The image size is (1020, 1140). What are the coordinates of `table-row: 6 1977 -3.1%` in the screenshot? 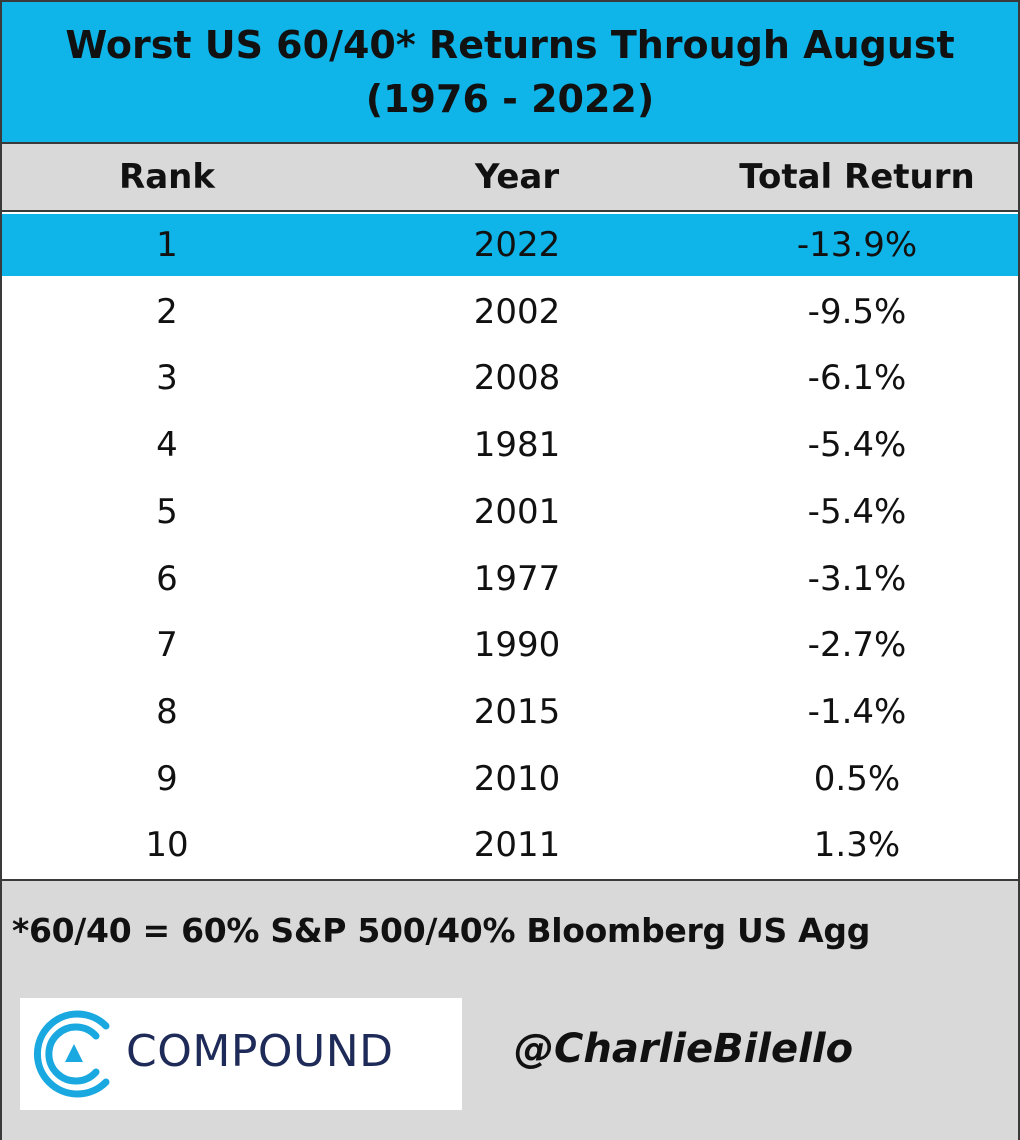 It's located at (510, 579).